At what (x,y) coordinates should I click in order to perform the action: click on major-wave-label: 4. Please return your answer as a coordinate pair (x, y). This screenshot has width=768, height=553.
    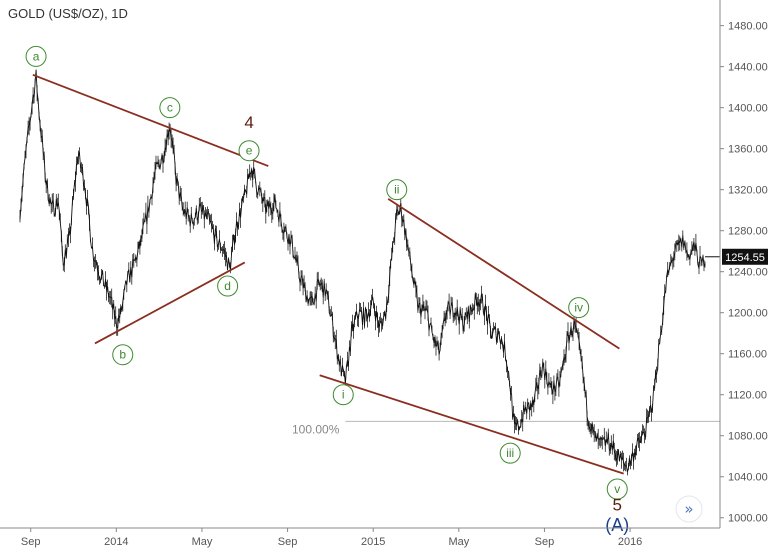
    Looking at the image, I should click on (248, 122).